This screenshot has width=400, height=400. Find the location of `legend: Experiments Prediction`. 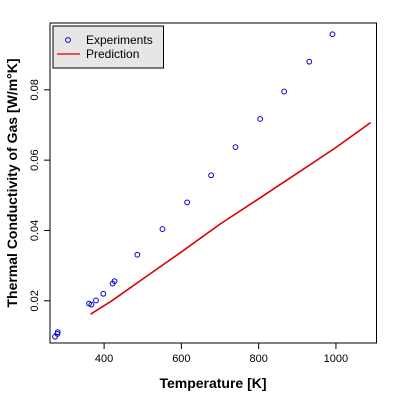

legend: Experiments Prediction is located at coordinates (108, 47).